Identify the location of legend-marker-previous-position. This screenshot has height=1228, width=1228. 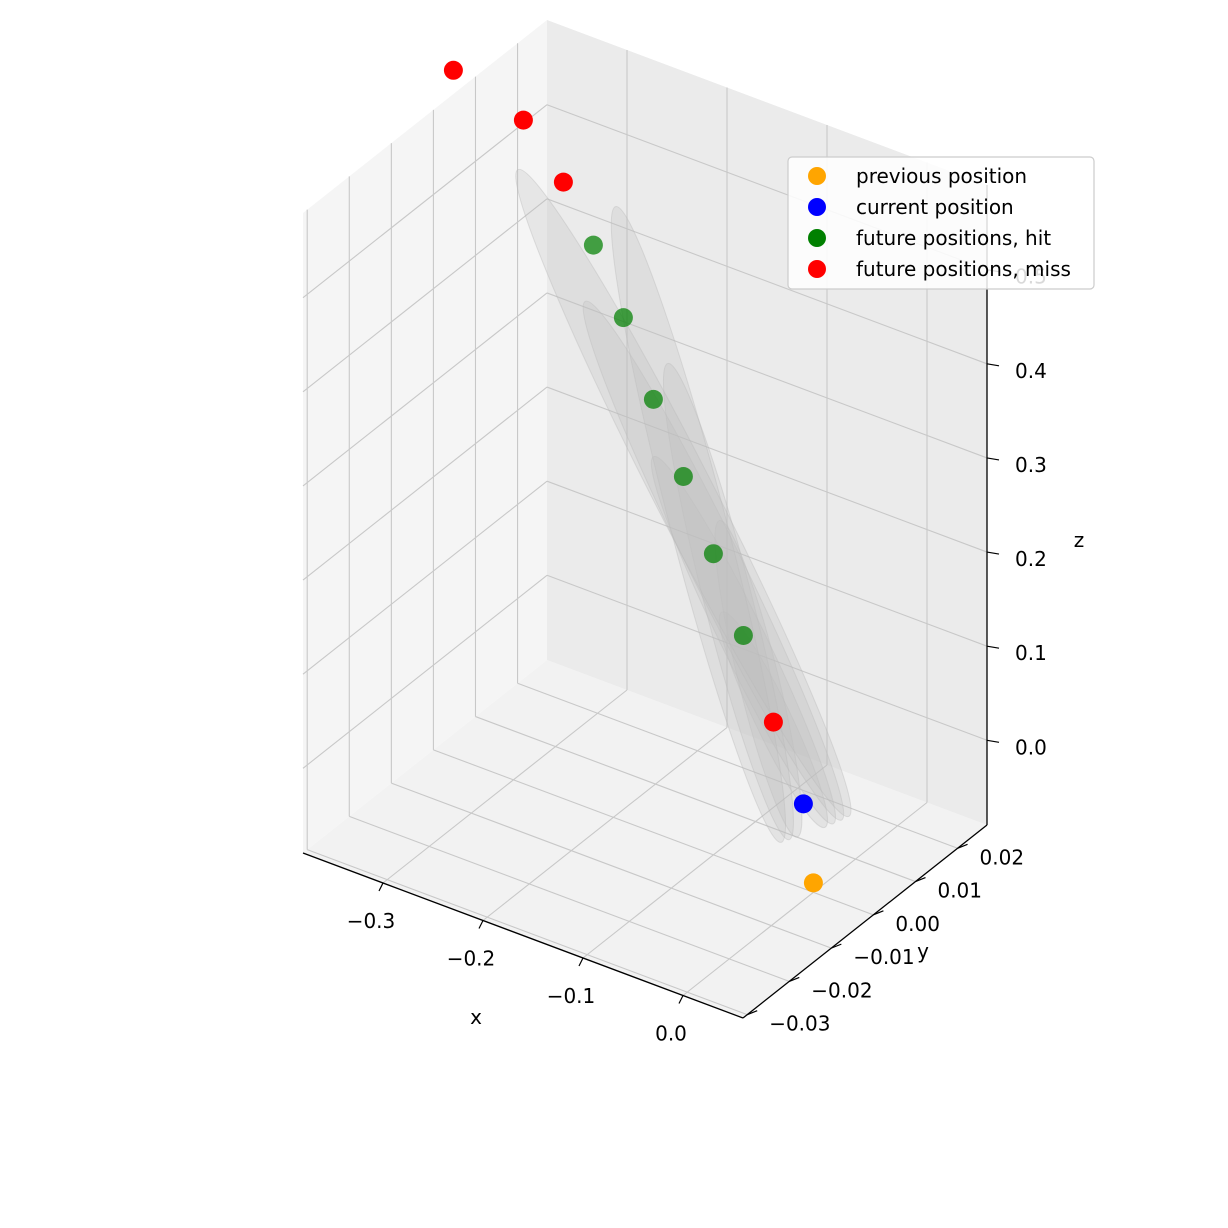
(817, 176).